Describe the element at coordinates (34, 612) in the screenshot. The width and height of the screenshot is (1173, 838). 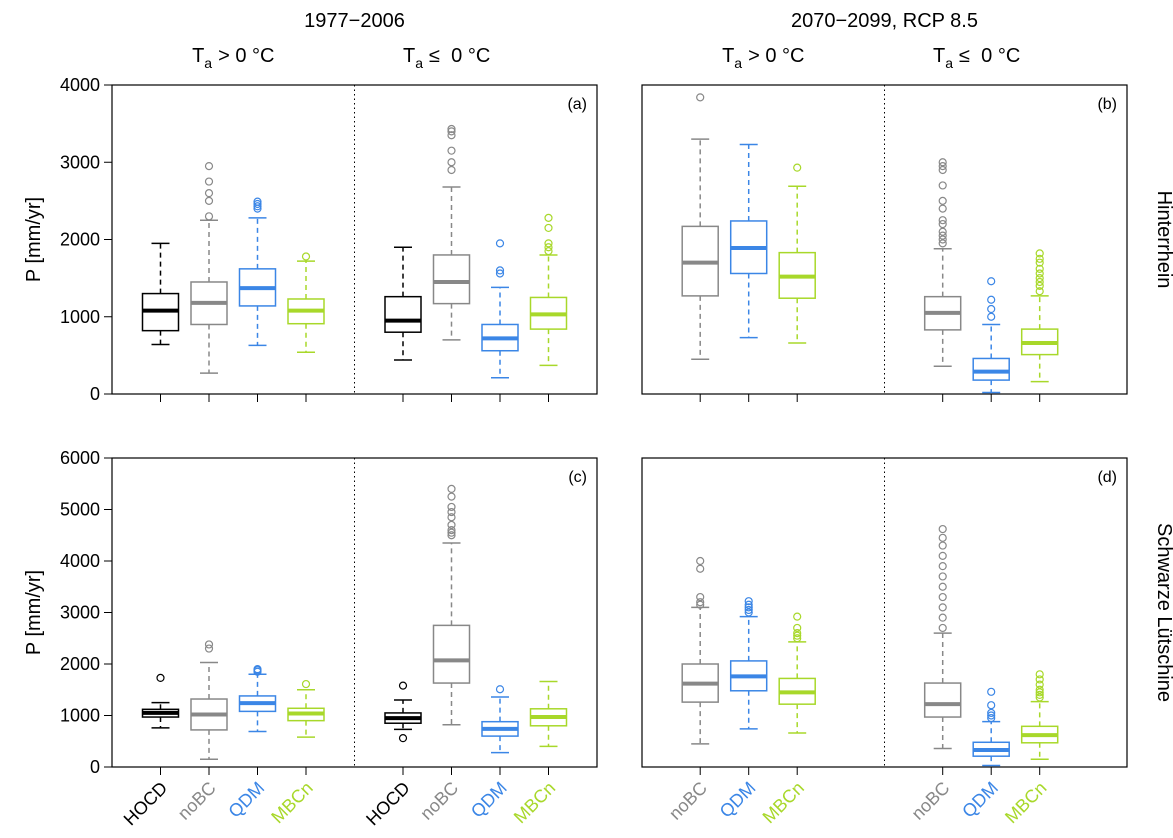
I see `y-axis-label: P [mm/yr]` at that location.